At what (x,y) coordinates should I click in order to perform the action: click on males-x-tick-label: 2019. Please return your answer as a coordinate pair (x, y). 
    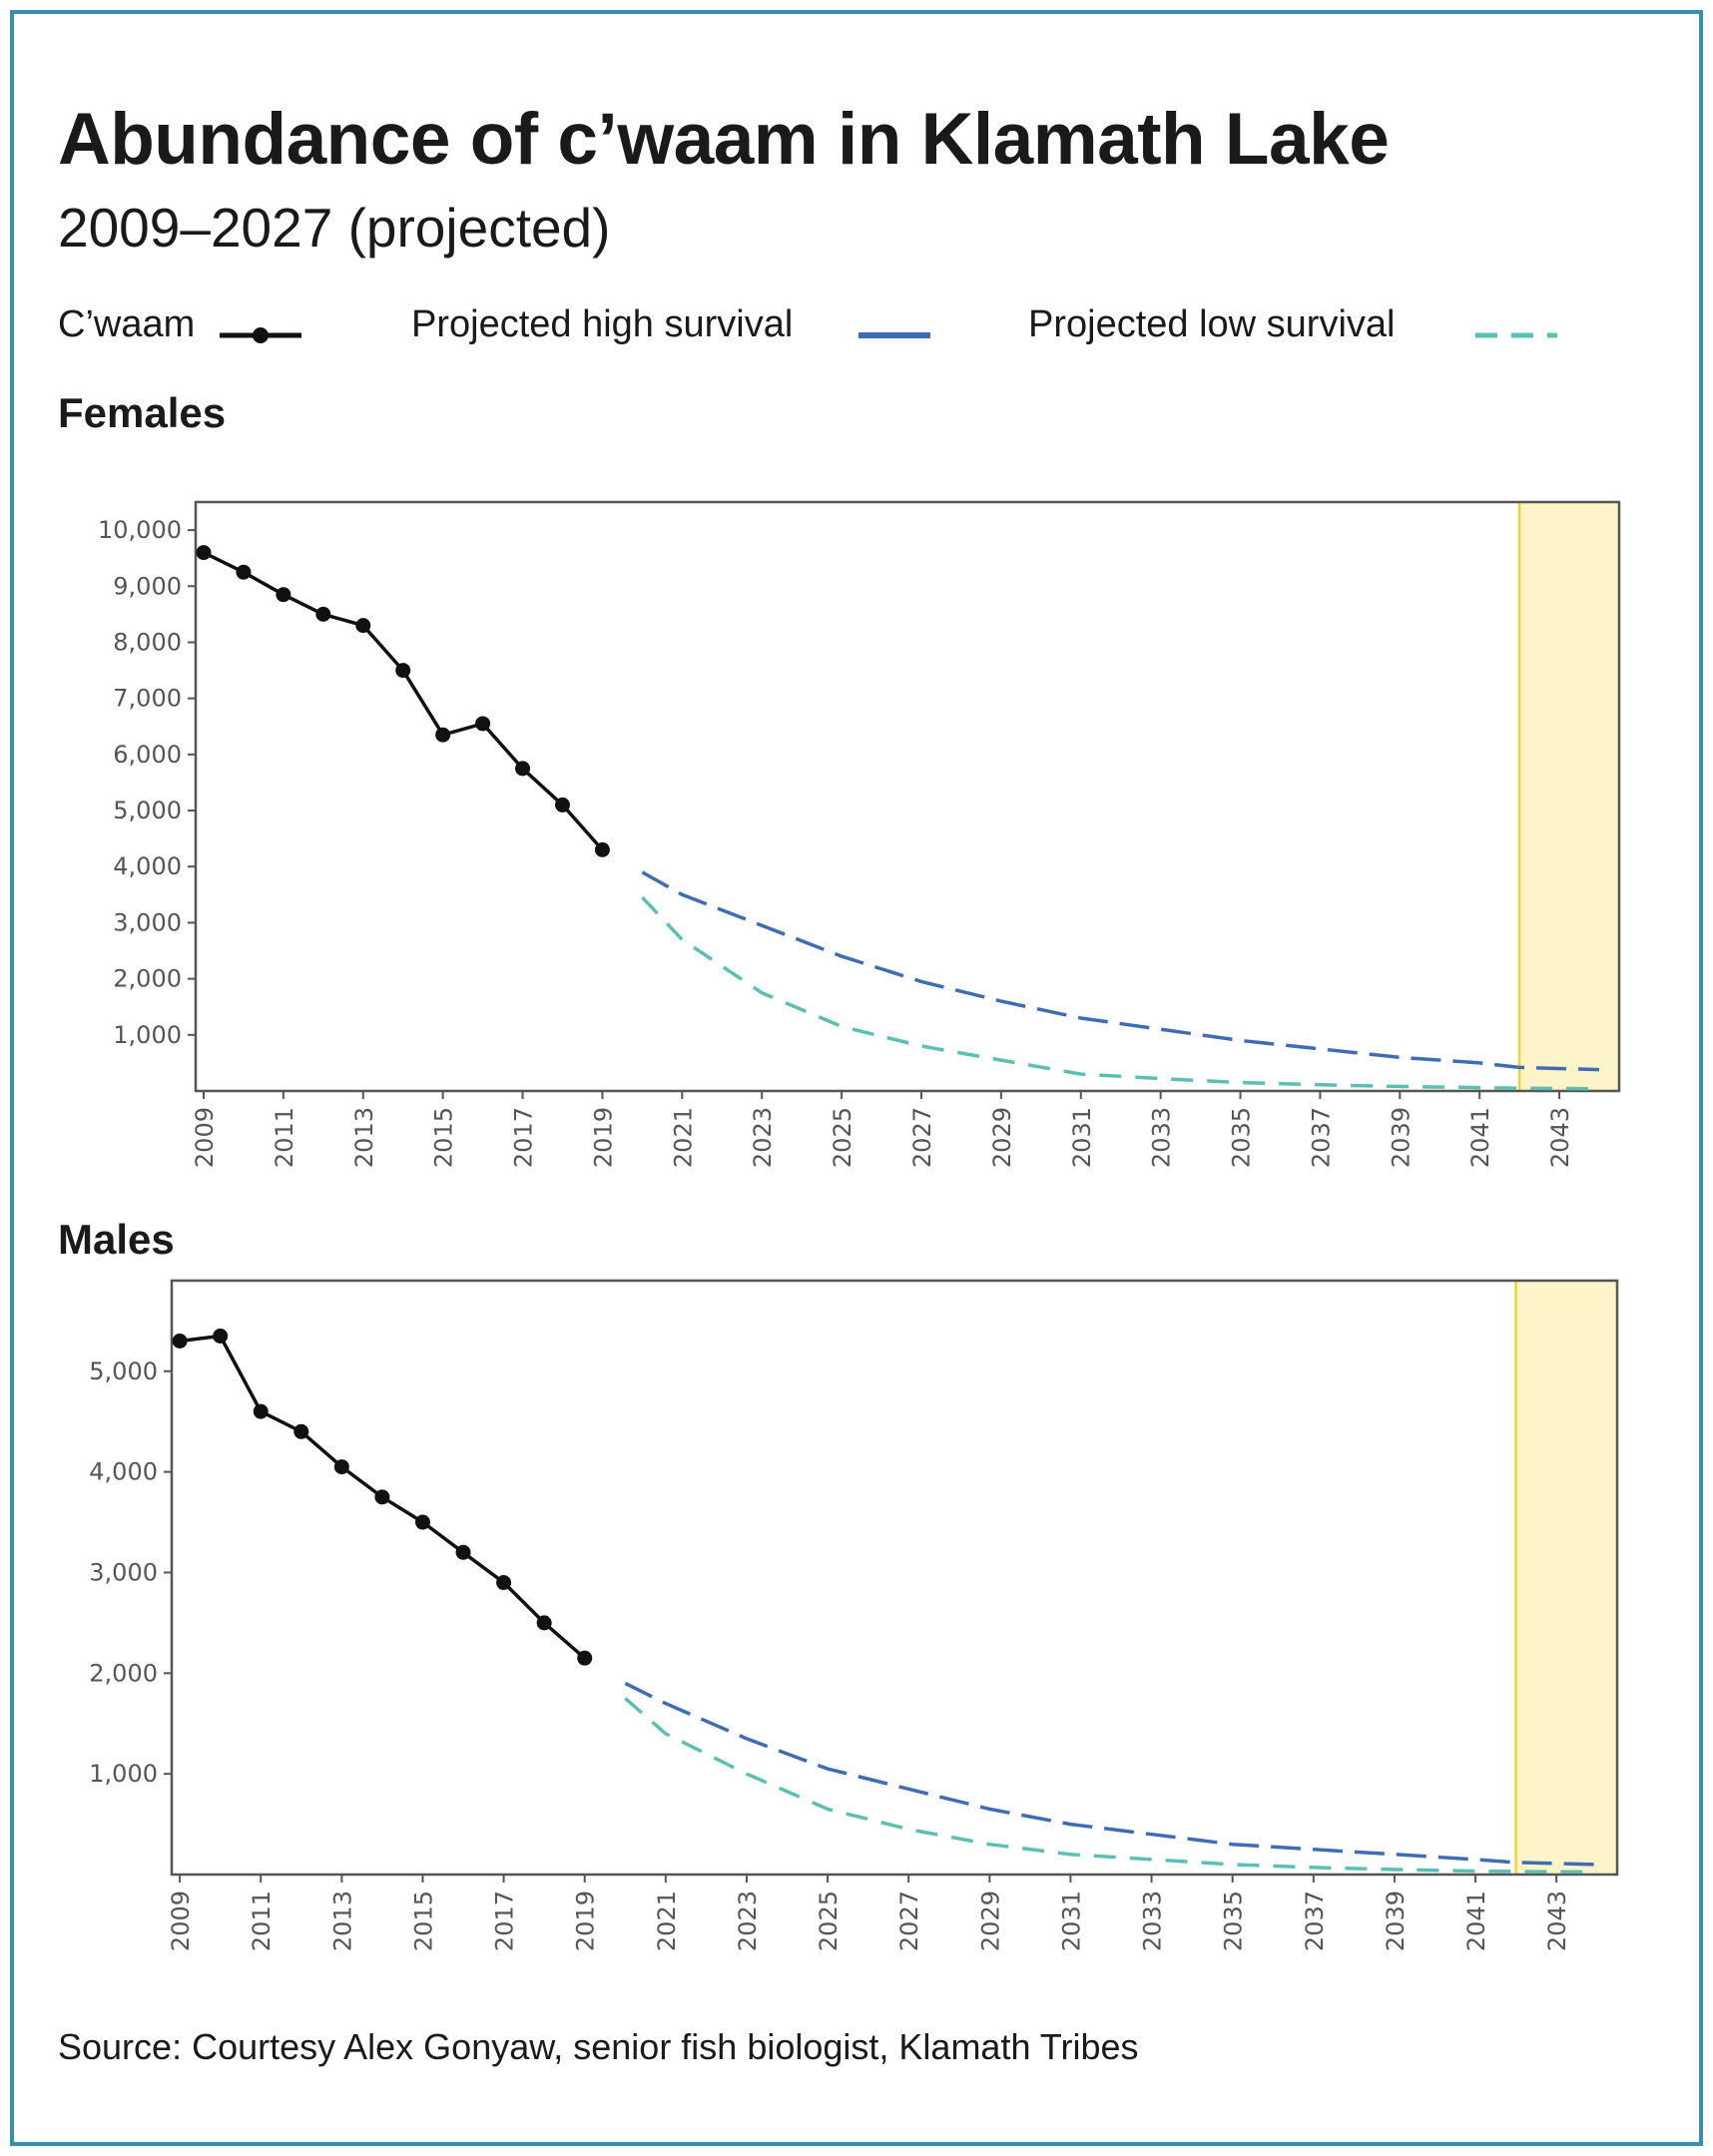
    Looking at the image, I should click on (586, 1920).